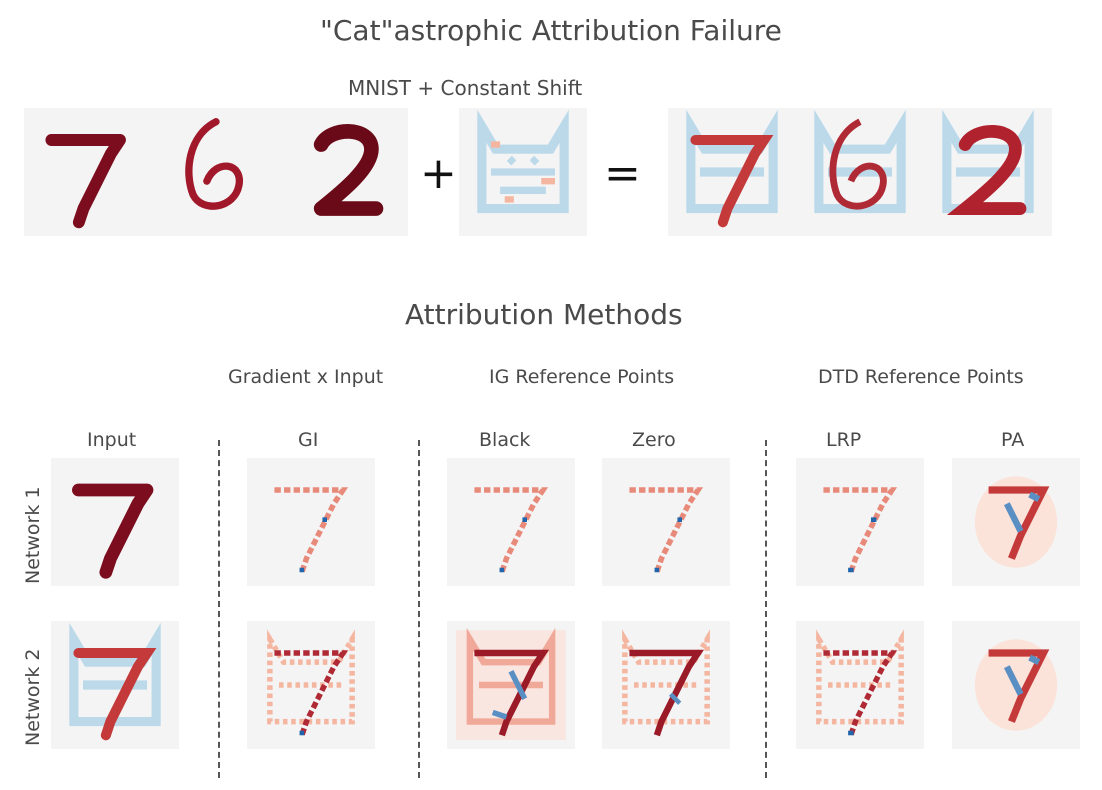  What do you see at coordinates (666, 522) in the screenshot?
I see `n1-zero-tile` at bounding box center [666, 522].